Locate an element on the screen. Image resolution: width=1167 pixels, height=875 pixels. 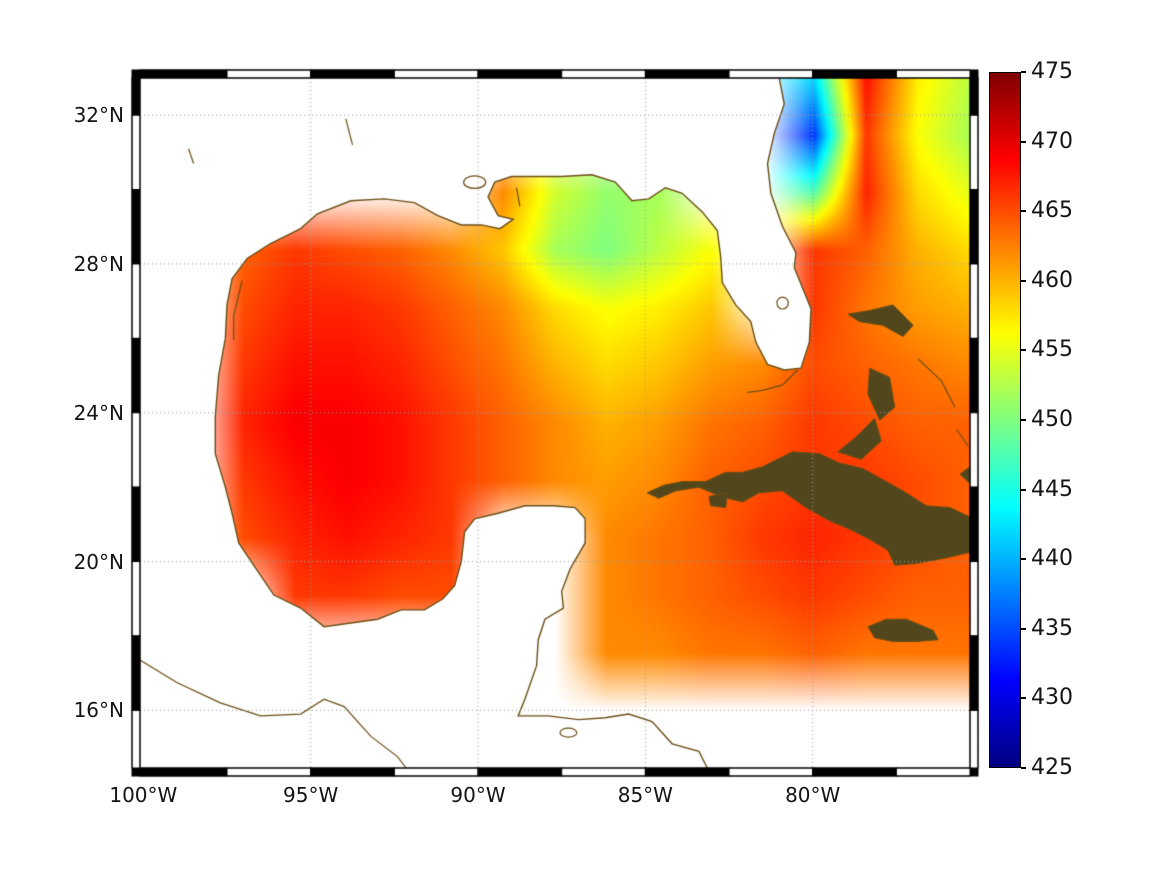
colorbar-tick-label: 425 is located at coordinates (1052, 767).